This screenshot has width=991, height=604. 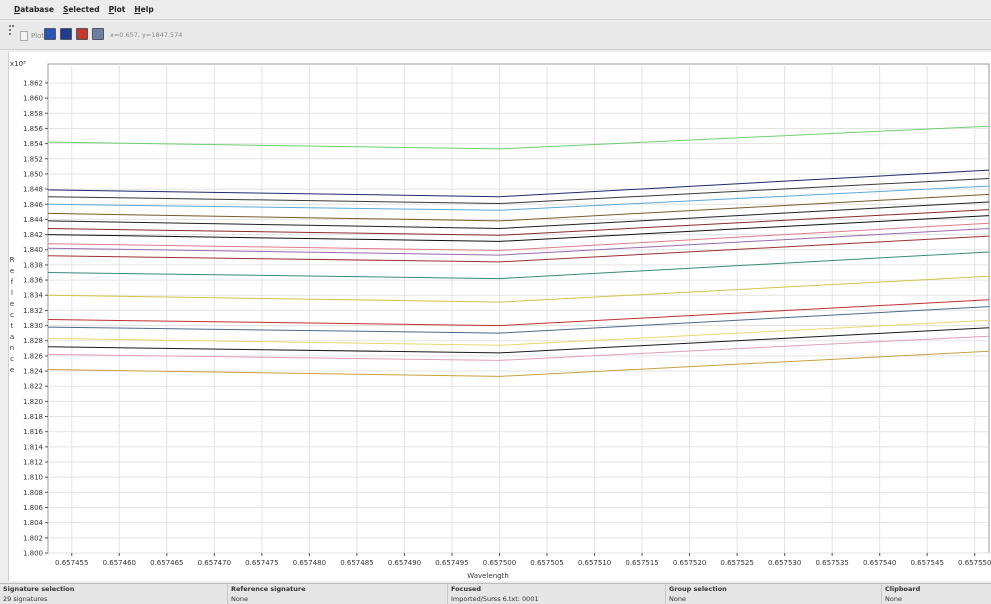 I want to click on plot-button: Plot, so click(x=32, y=36).